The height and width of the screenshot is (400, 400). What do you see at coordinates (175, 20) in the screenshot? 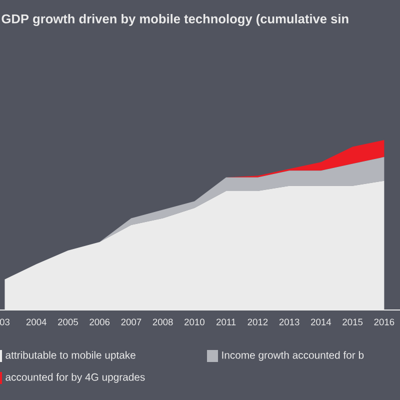
I see `chart-title: GDP growth driven by mobile technology (cumulative sin` at bounding box center [175, 20].